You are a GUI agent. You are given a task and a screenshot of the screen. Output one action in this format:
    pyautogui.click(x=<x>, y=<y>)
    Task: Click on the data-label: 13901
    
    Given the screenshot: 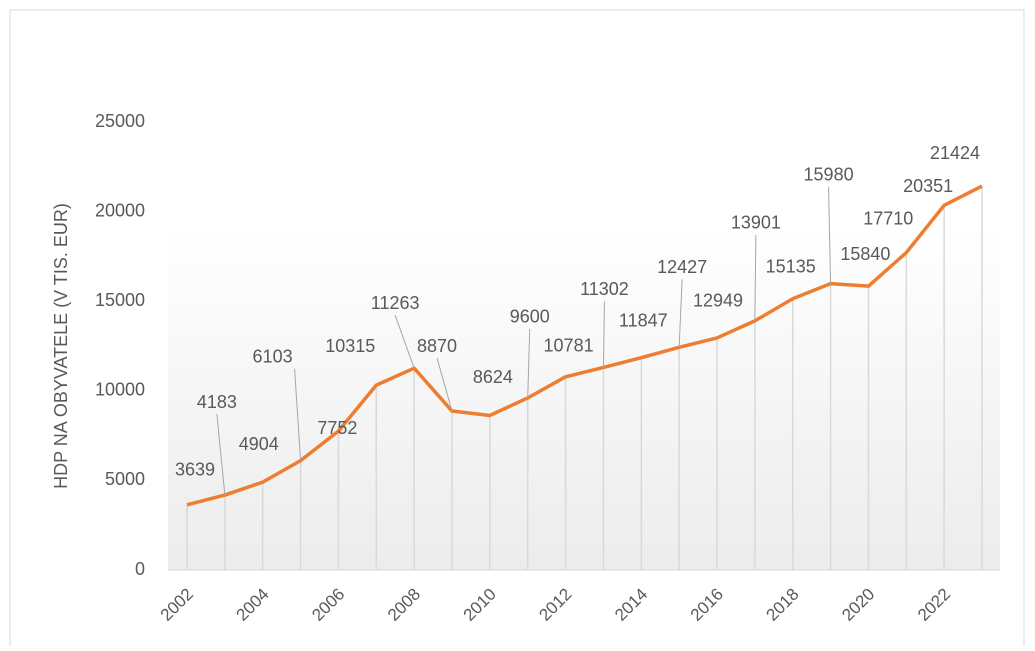 What is the action you would take?
    pyautogui.click(x=756, y=223)
    